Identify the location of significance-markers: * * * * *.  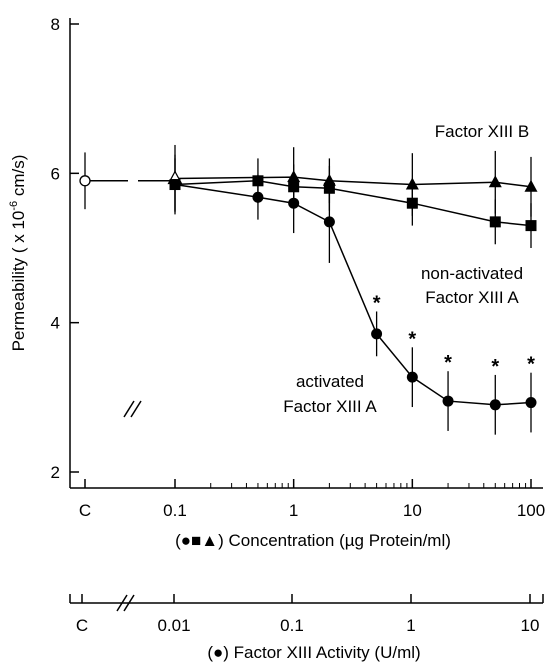
(454, 334).